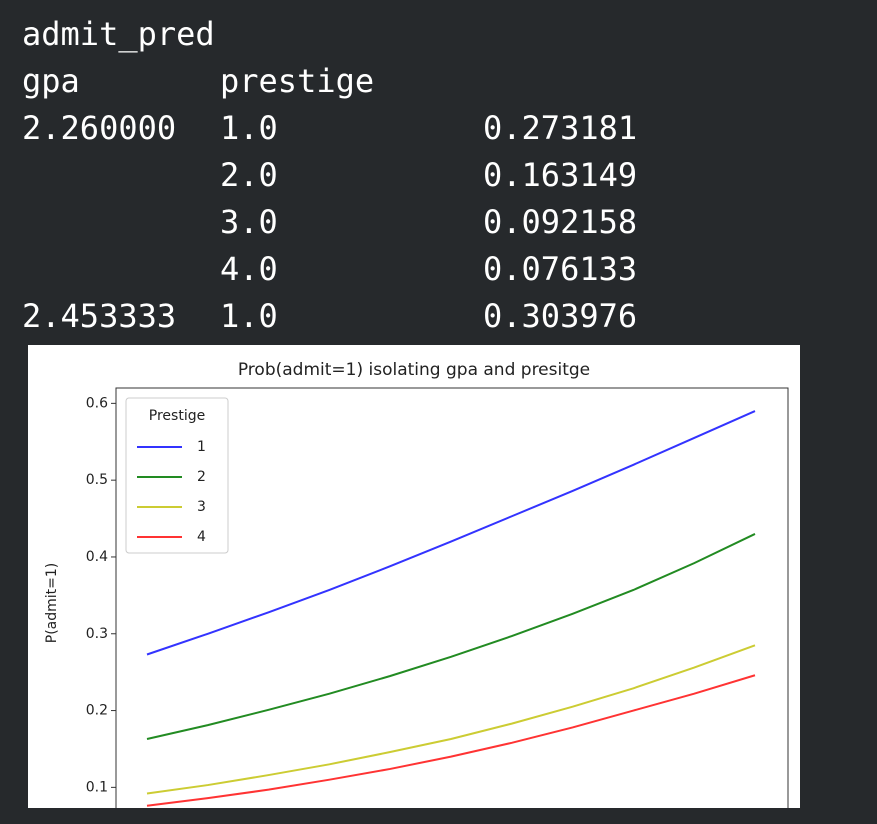 This screenshot has width=877, height=824. What do you see at coordinates (249, 269) in the screenshot?
I see `index-value: 4.0` at bounding box center [249, 269].